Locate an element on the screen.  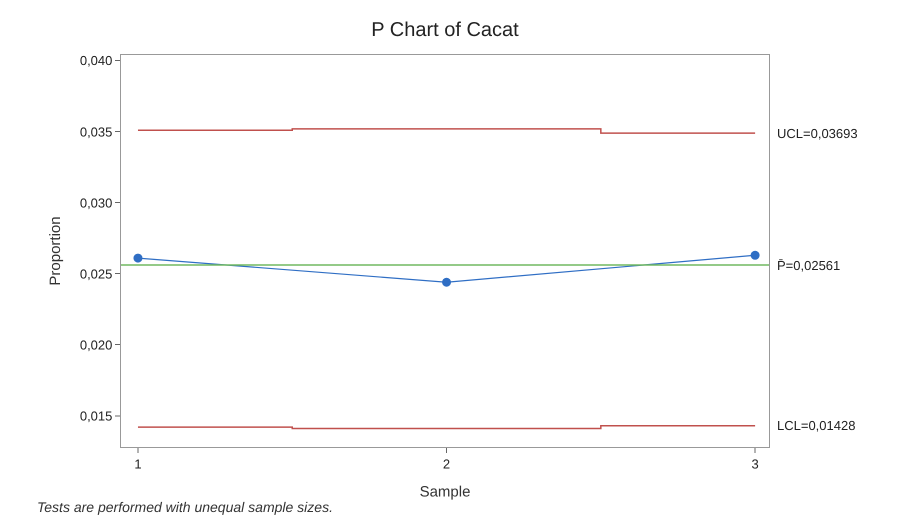
x-axis-title: Sample is located at coordinates (445, 492).